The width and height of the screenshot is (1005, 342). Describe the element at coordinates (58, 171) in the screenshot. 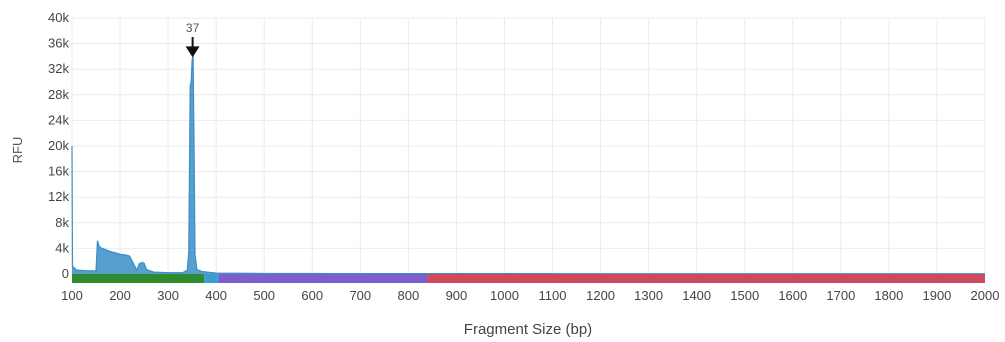

I see `y-tick-label: 16k` at that location.